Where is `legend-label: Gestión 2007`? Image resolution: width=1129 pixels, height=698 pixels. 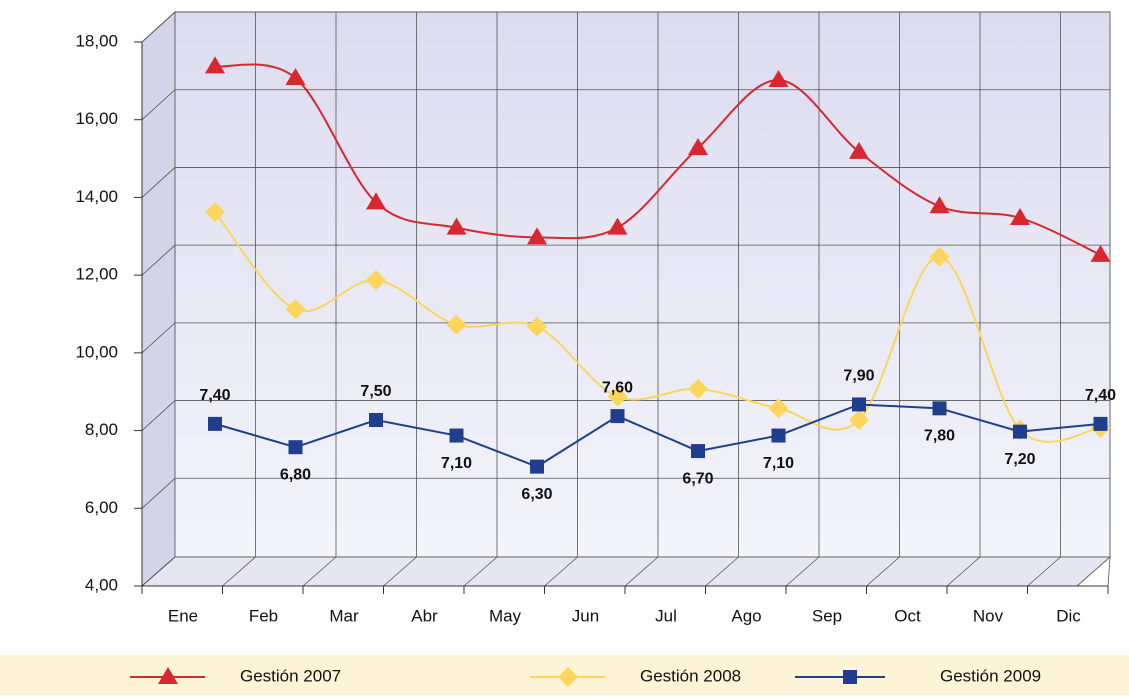 legend-label: Gestión 2007 is located at coordinates (290, 675).